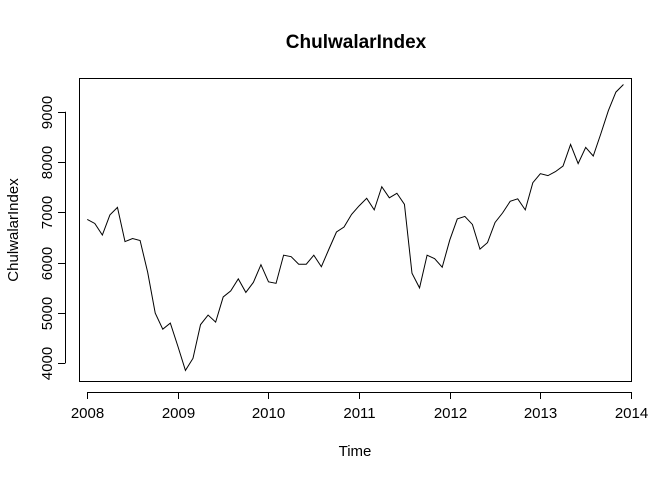 This screenshot has width=672, height=480. Describe the element at coordinates (359, 413) in the screenshot. I see `x-tick-label: 2011` at that location.